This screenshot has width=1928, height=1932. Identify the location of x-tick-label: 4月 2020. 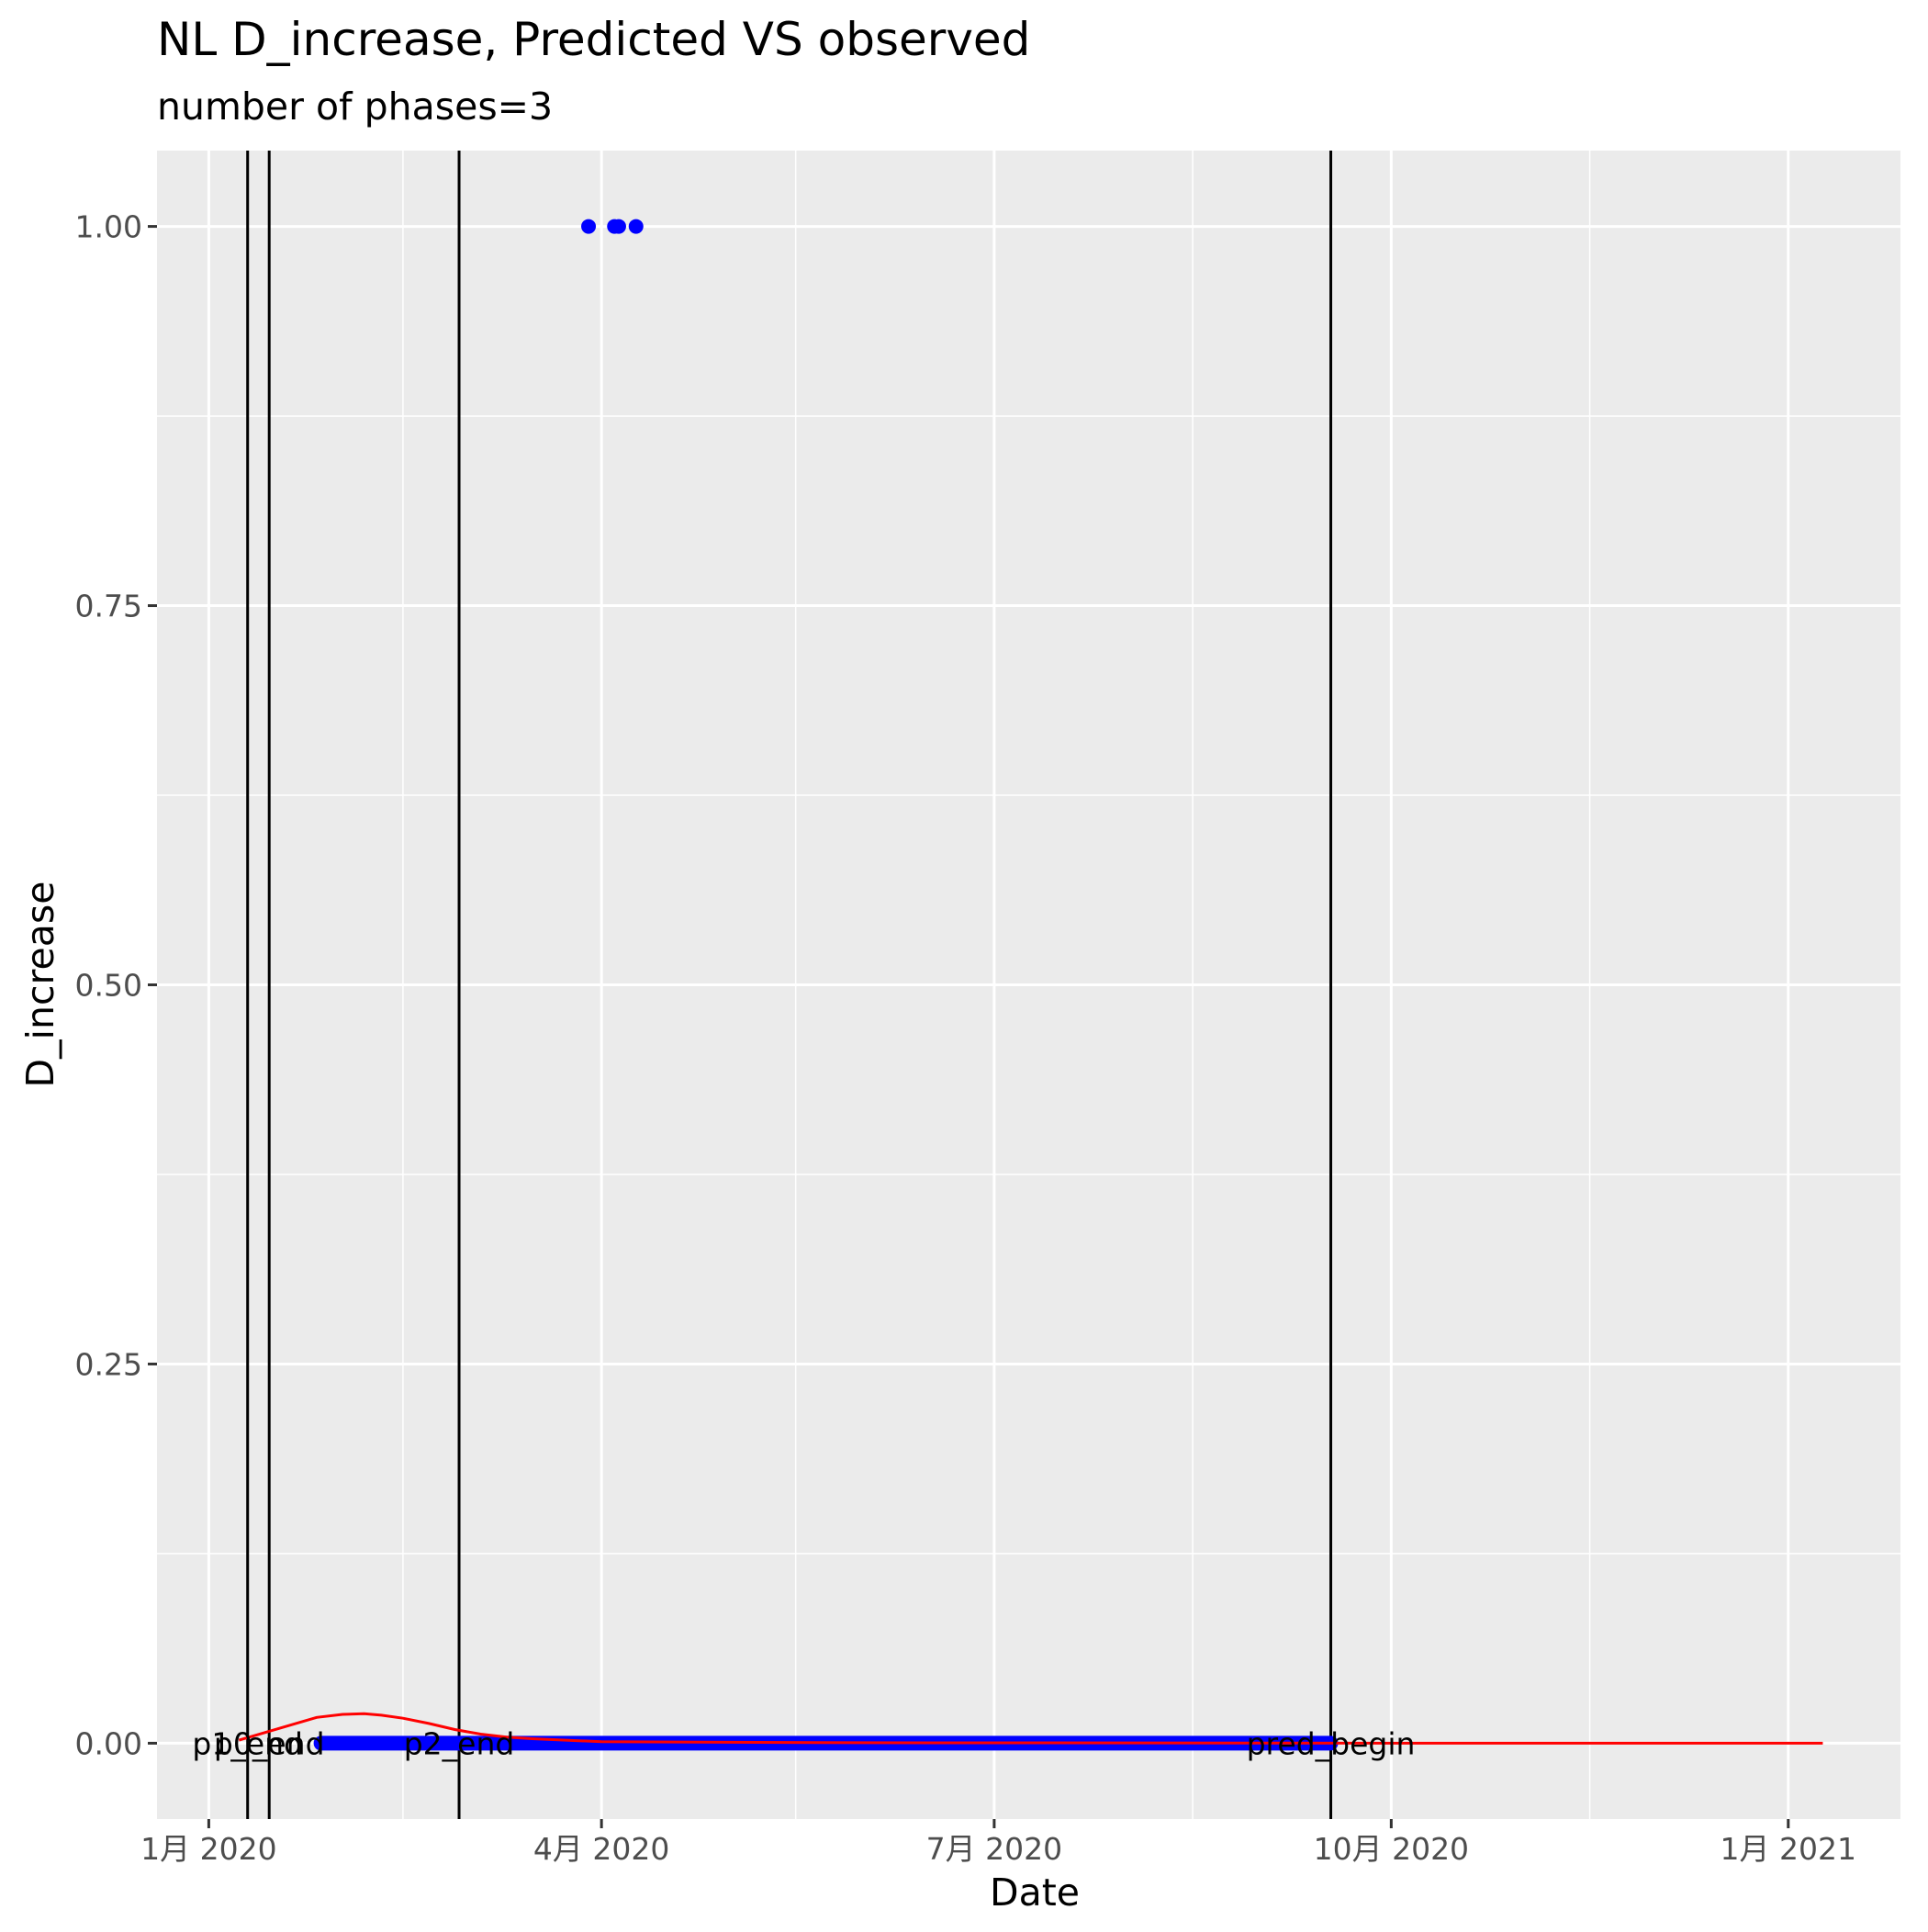
(601, 1849).